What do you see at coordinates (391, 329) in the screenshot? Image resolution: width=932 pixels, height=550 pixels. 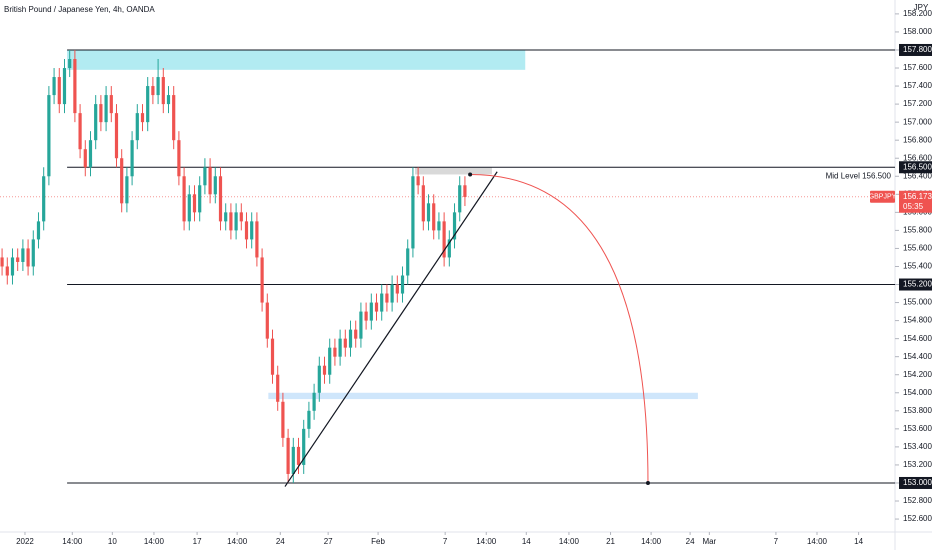 I see `trendline` at bounding box center [391, 329].